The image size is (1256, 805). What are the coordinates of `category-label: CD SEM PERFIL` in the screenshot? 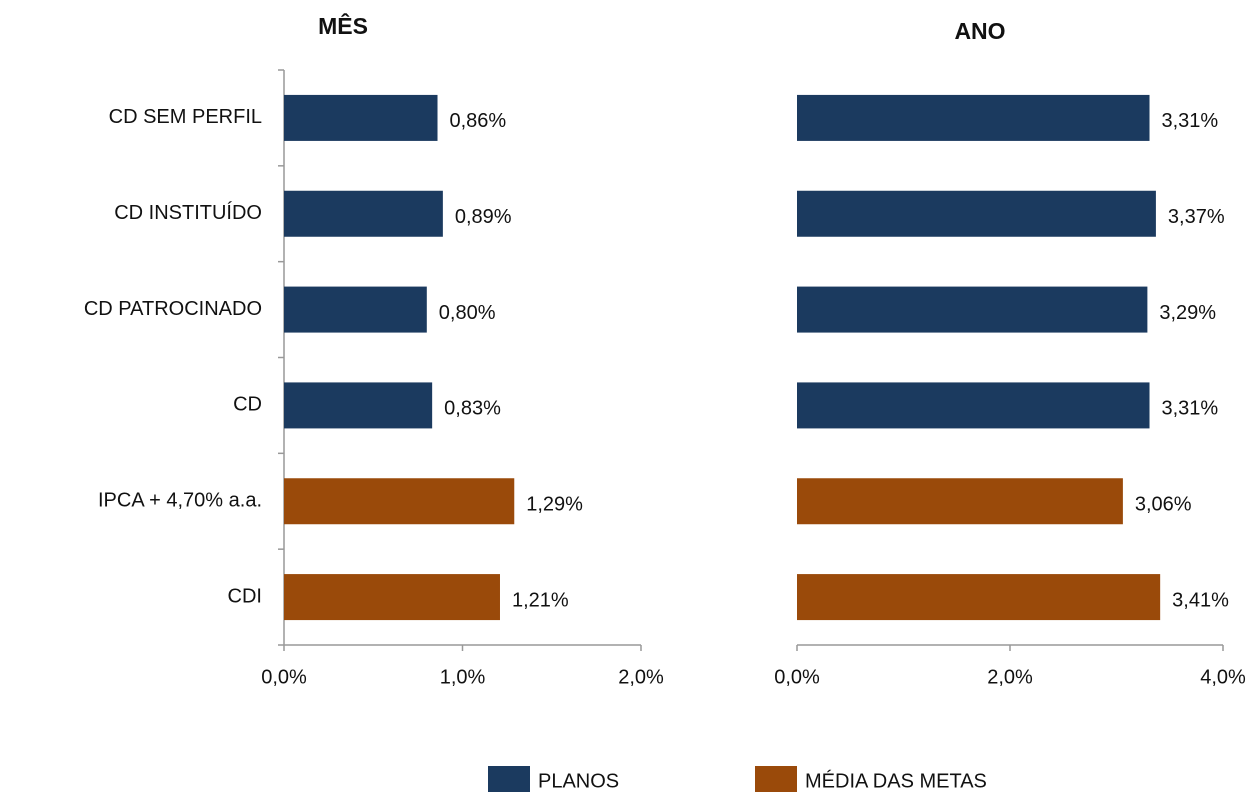 It's located at (185, 117).